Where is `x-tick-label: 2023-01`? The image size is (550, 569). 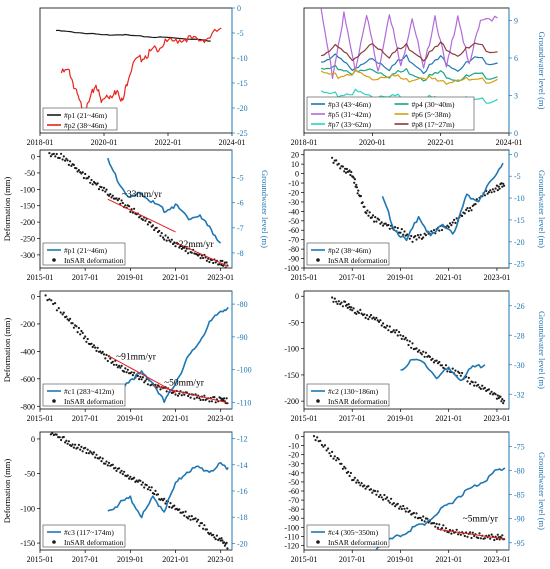 x-tick-label: 2023-01 is located at coordinates (497, 418).